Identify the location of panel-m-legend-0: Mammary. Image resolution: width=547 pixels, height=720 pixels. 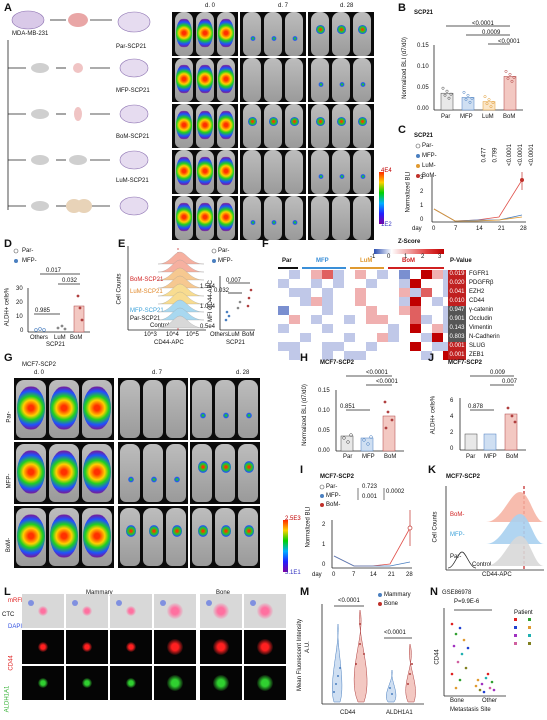
(397, 595).